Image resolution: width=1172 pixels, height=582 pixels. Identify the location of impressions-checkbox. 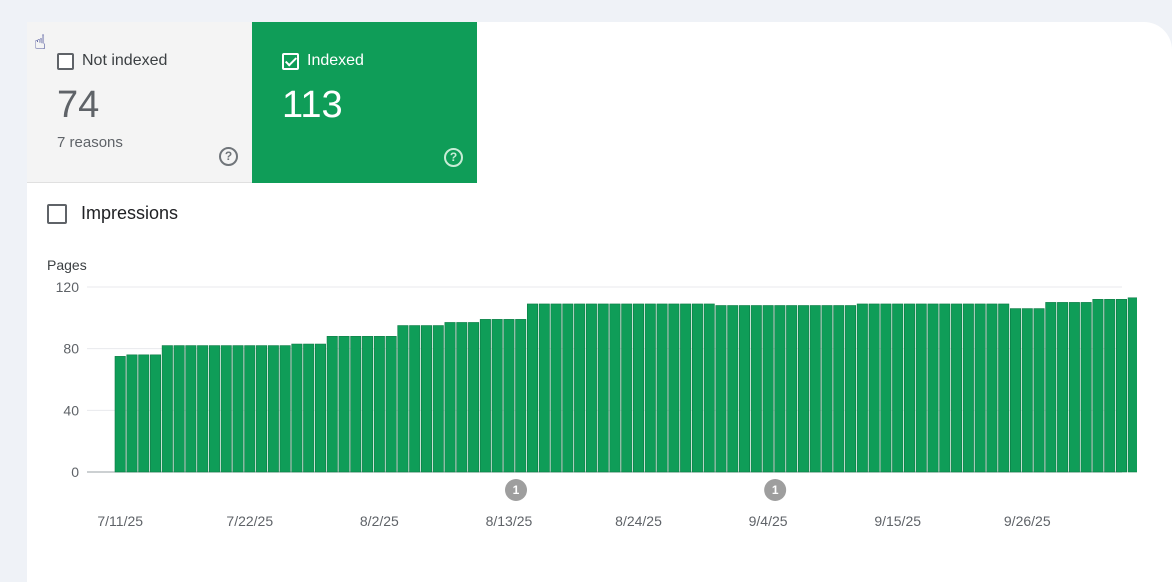
(57, 213).